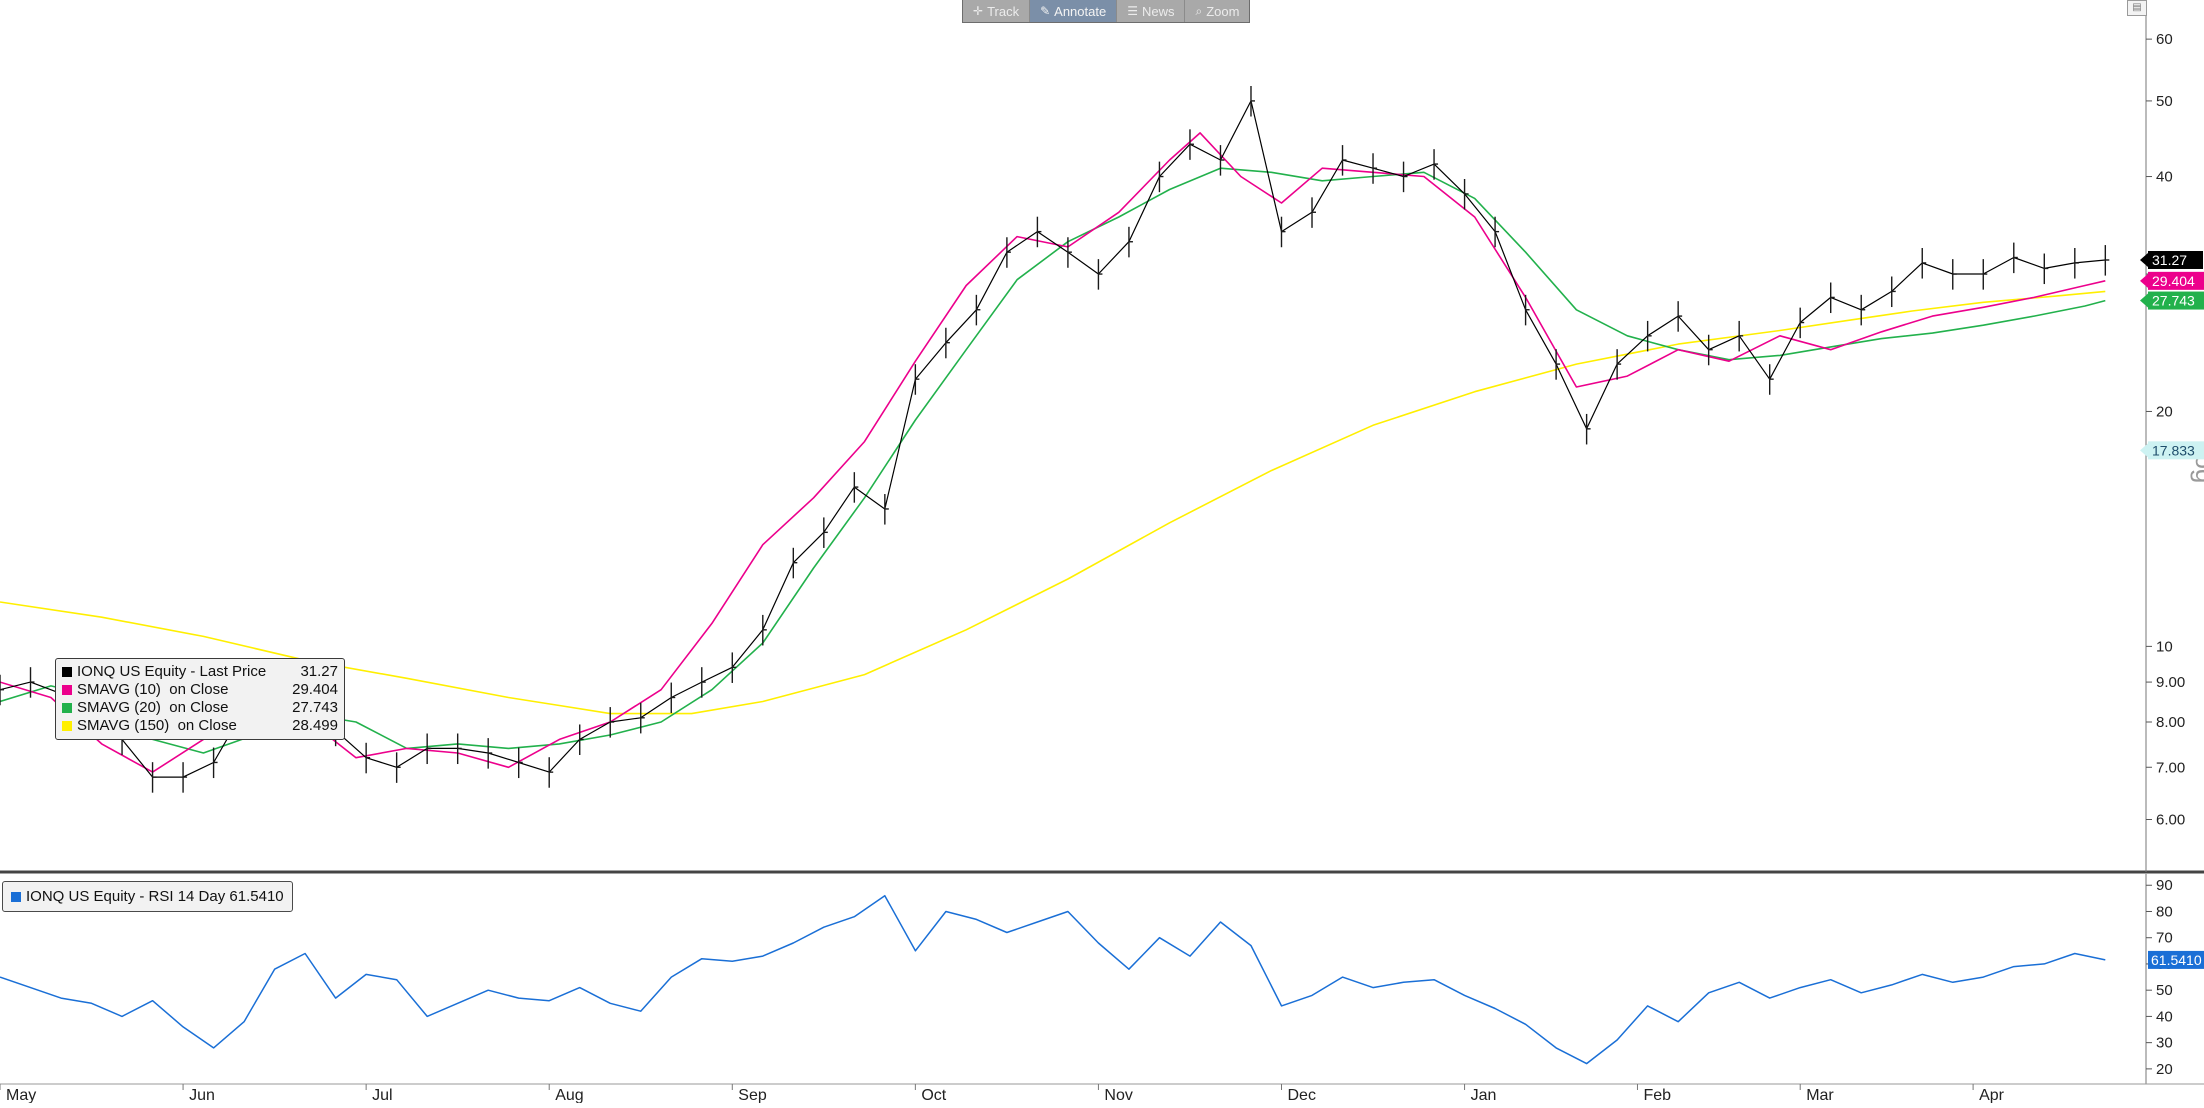  I want to click on x-tick-label: May, so click(21, 1095).